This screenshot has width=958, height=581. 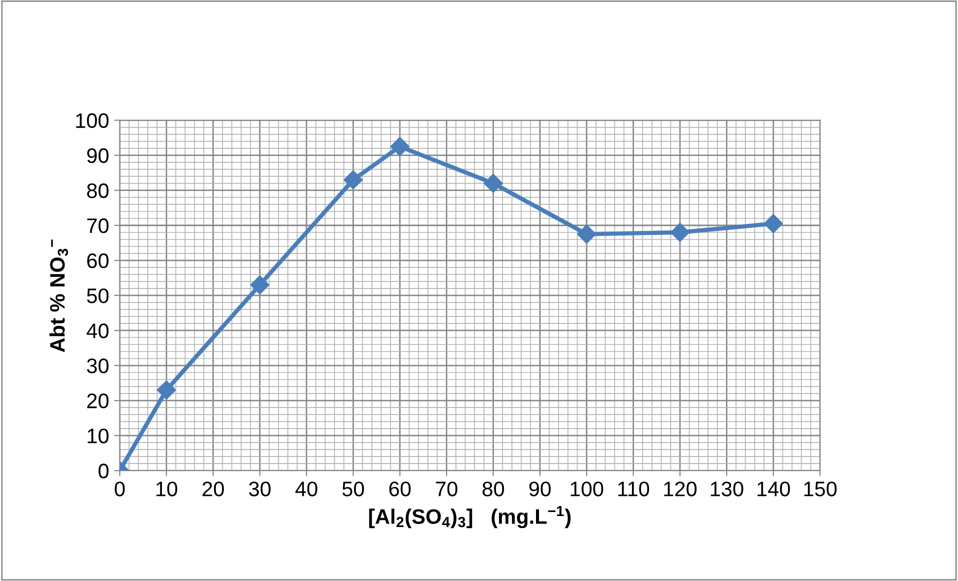 What do you see at coordinates (470, 517) in the screenshot?
I see `text: [Al$_{2}$(SO$_{4}$)$_{3}$] (mg.L$^{−1}$)` at bounding box center [470, 517].